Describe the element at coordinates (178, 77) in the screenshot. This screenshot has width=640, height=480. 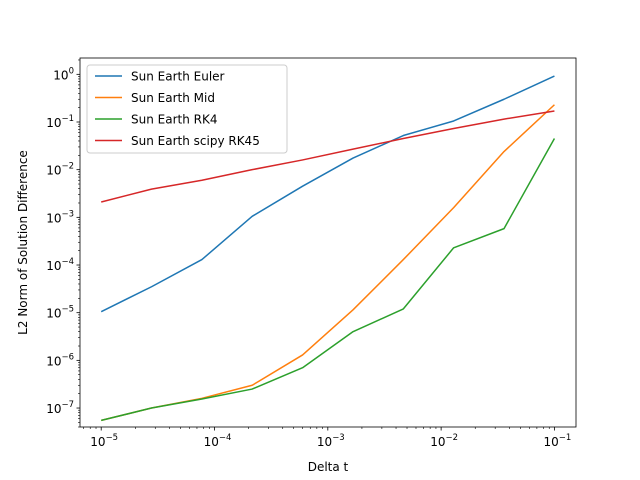
I see `legend-label: Sun Earth Euler` at that location.